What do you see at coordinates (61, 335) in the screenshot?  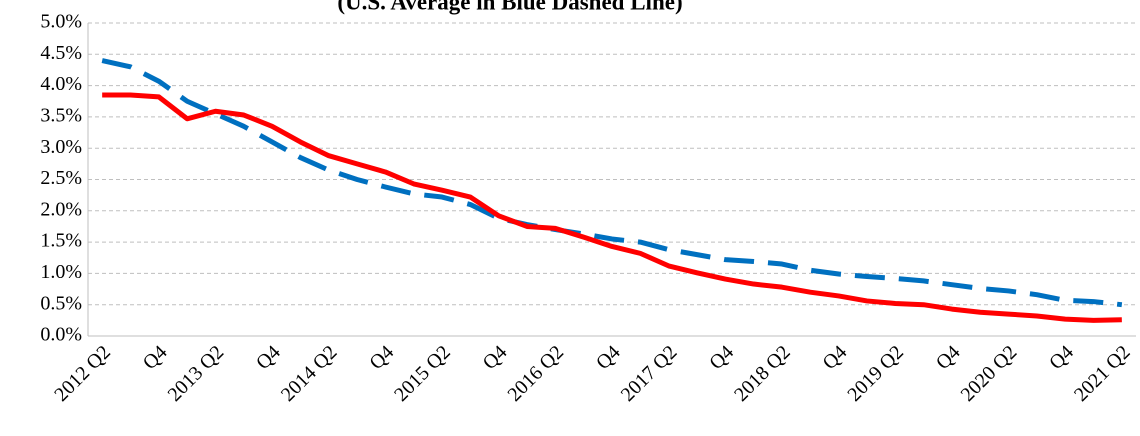 I see `y-tick-label: 0.0%` at bounding box center [61, 335].